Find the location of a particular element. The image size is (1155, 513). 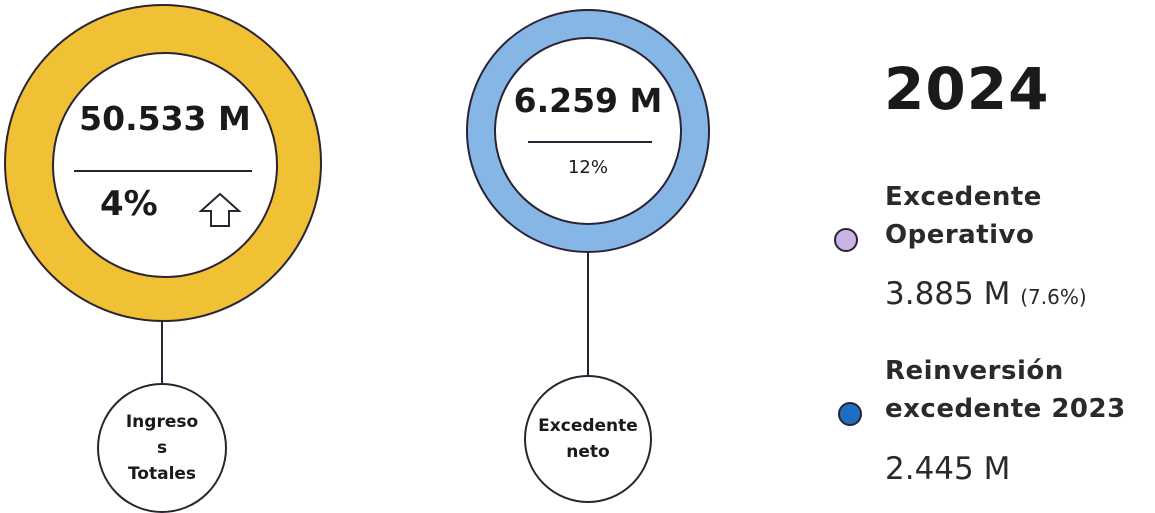

excedente-neto-label-line1: Excedente is located at coordinates (588, 426).